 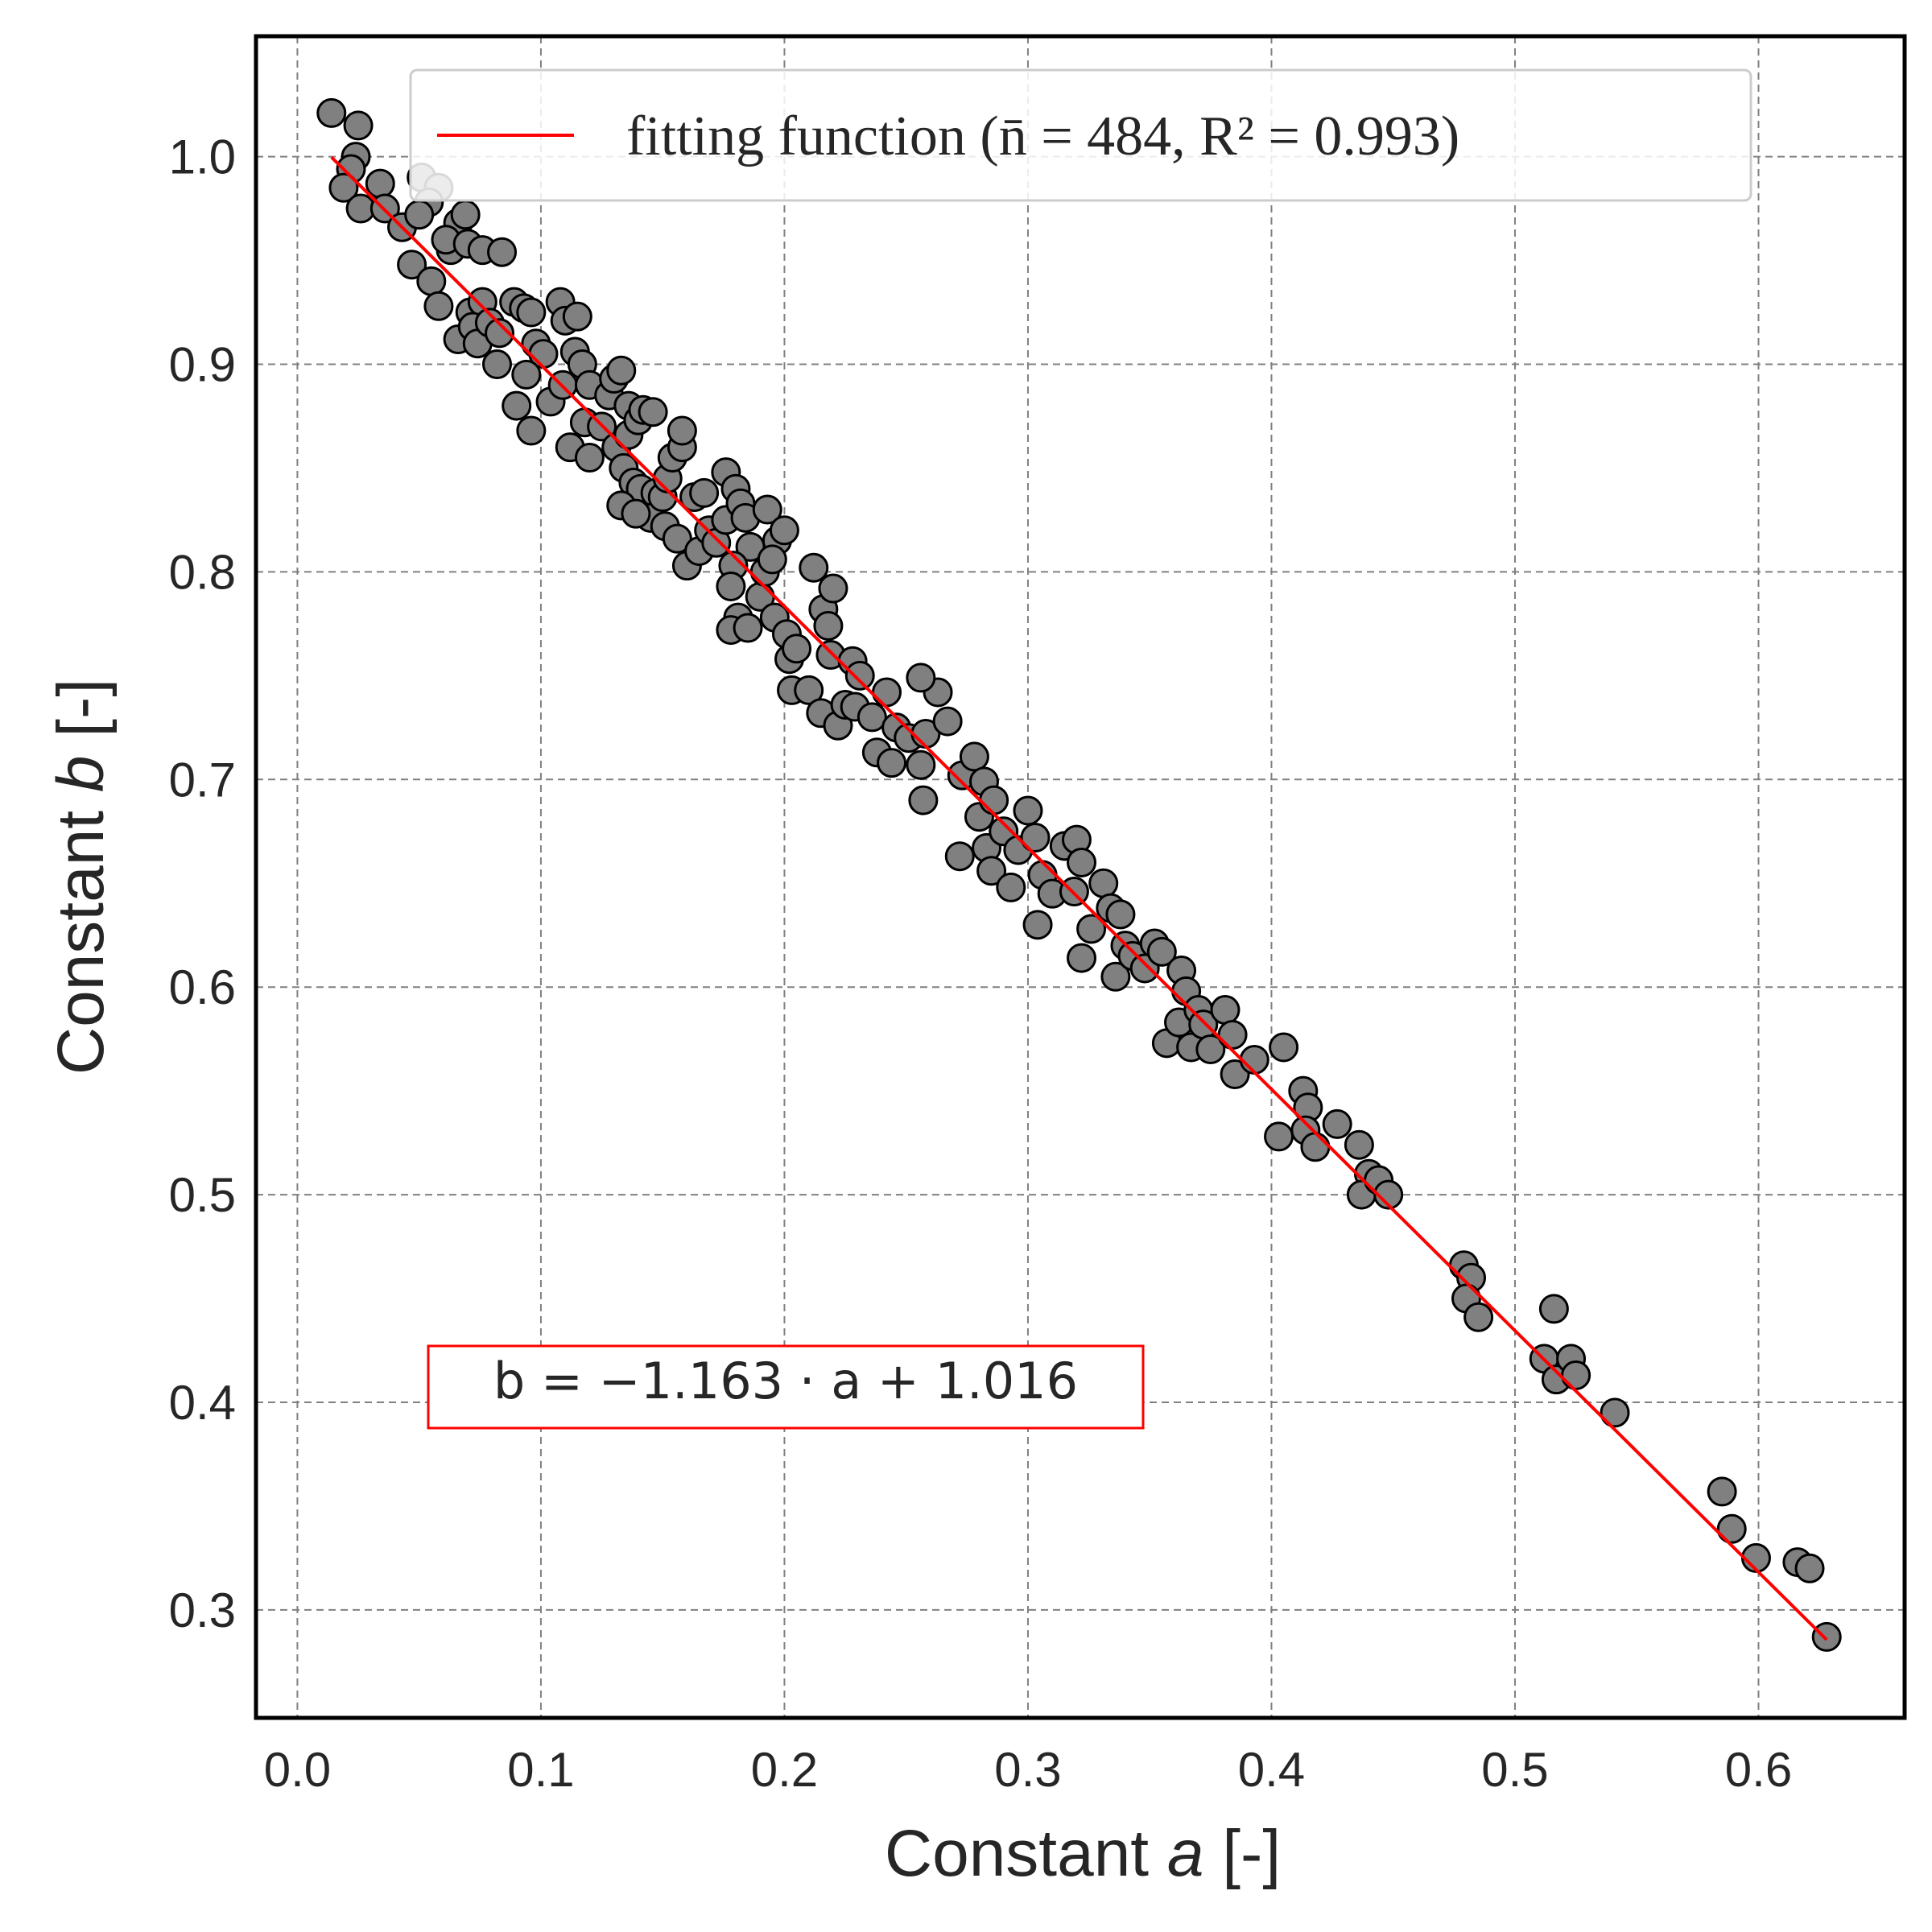 I want to click on x-tick-label: 0.5, so click(x=1514, y=1770).